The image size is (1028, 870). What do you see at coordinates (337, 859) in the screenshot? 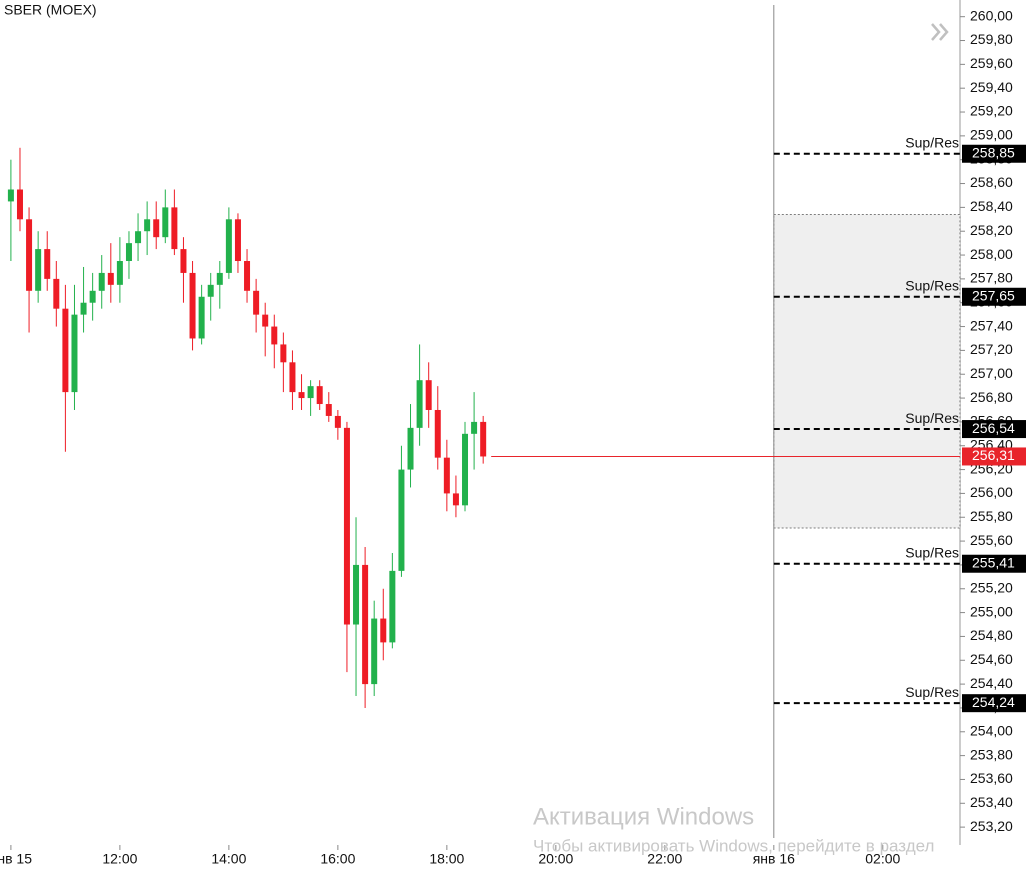
I see `x-tick-label: 16:00` at bounding box center [337, 859].